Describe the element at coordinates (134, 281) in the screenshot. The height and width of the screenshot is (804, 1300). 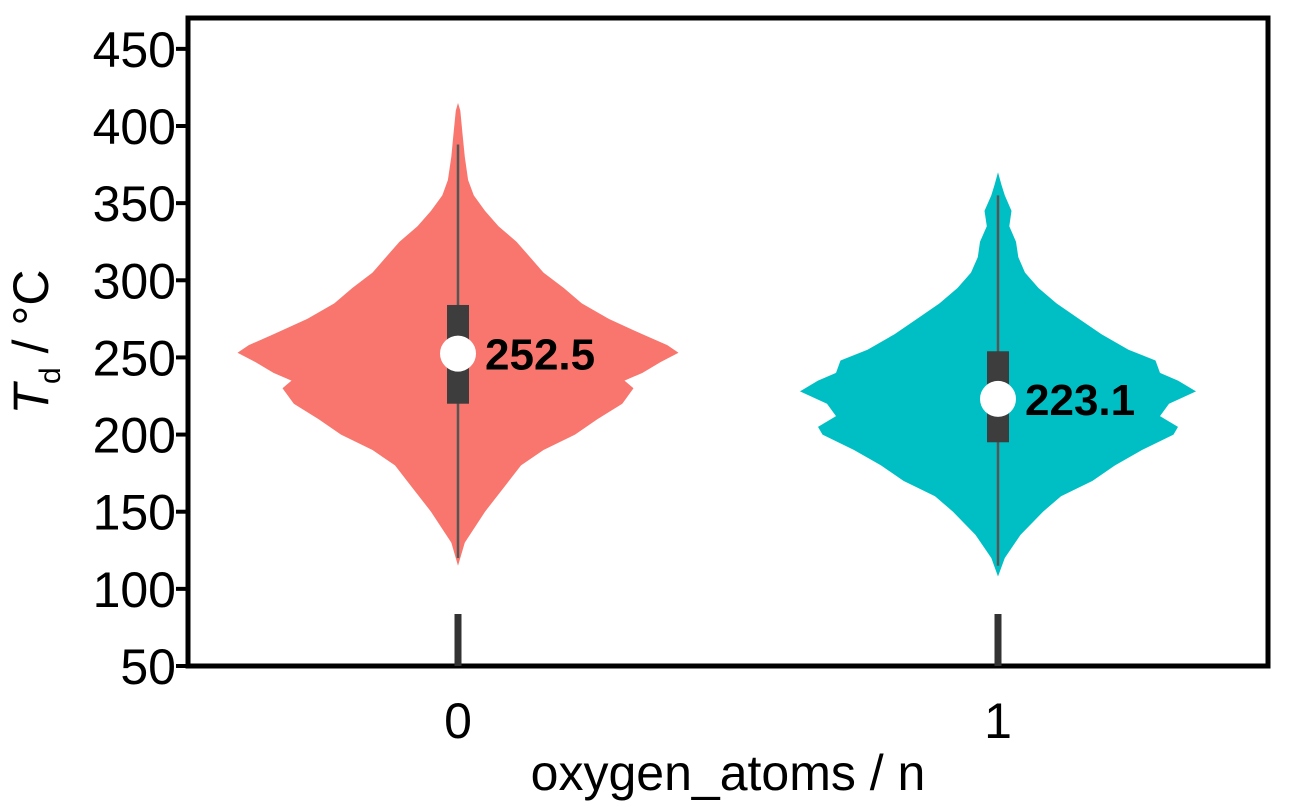
I see `y-tick-label: 300` at that location.